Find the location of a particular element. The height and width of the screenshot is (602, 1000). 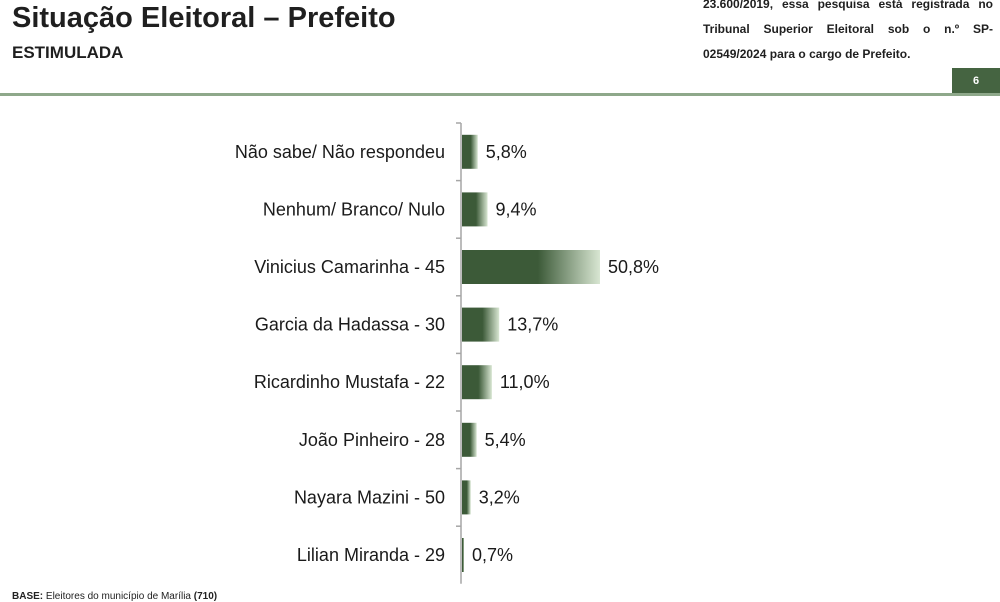

category-label: Garcia da Hadassa - 30 is located at coordinates (350, 325).